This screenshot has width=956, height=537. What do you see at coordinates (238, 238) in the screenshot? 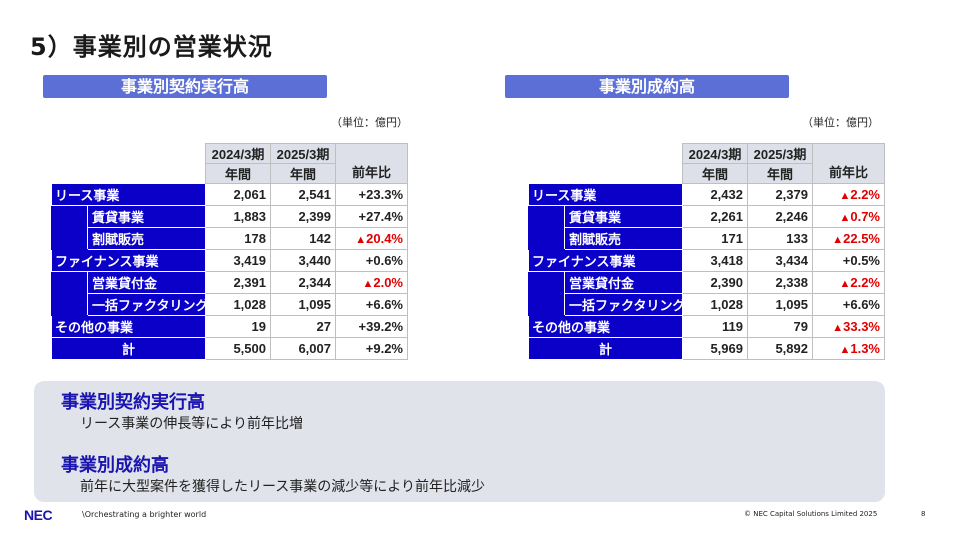
I see `value-2024: 178` at bounding box center [238, 238].